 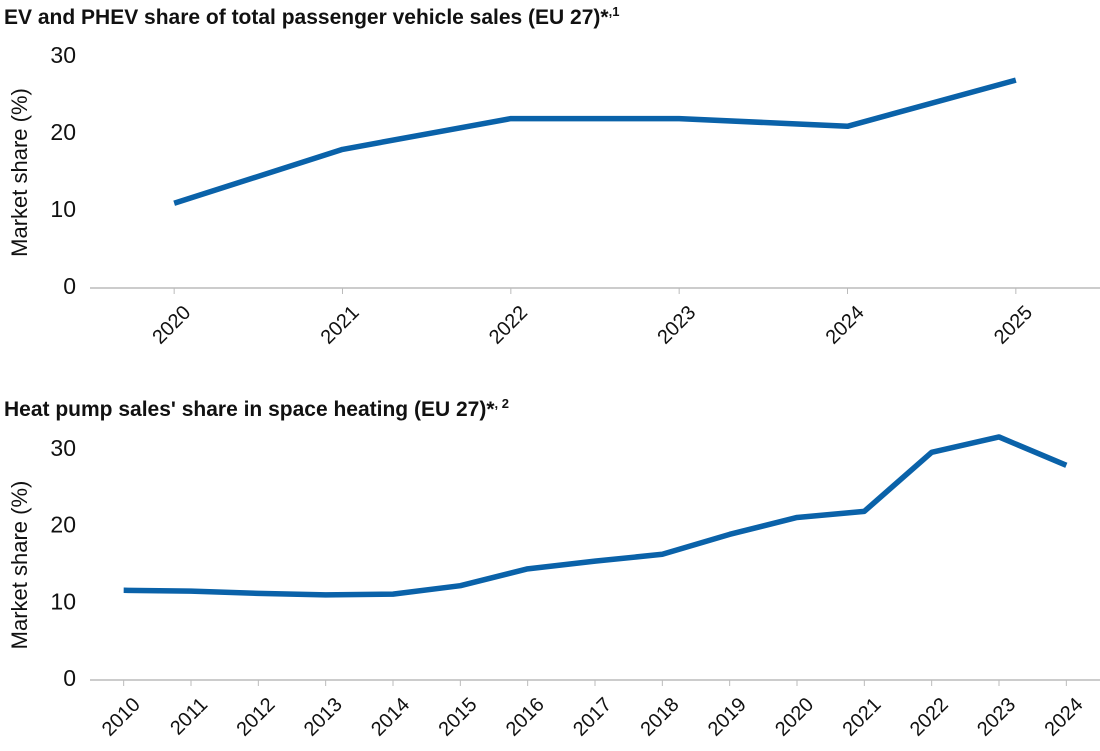 I want to click on x-tick-label: 2018, so click(x=659, y=717).